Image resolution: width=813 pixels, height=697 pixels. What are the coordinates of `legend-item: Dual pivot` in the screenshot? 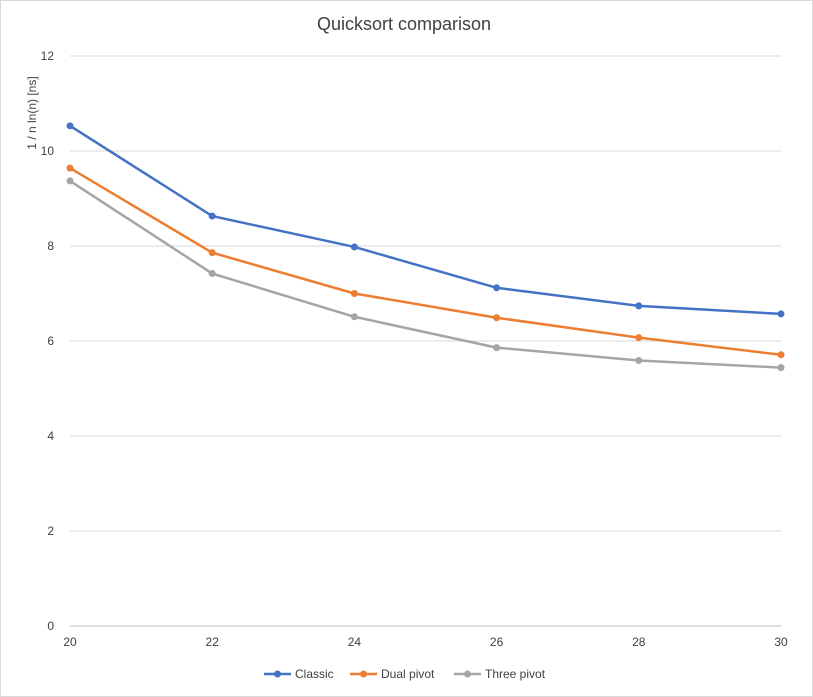 It's located at (392, 674).